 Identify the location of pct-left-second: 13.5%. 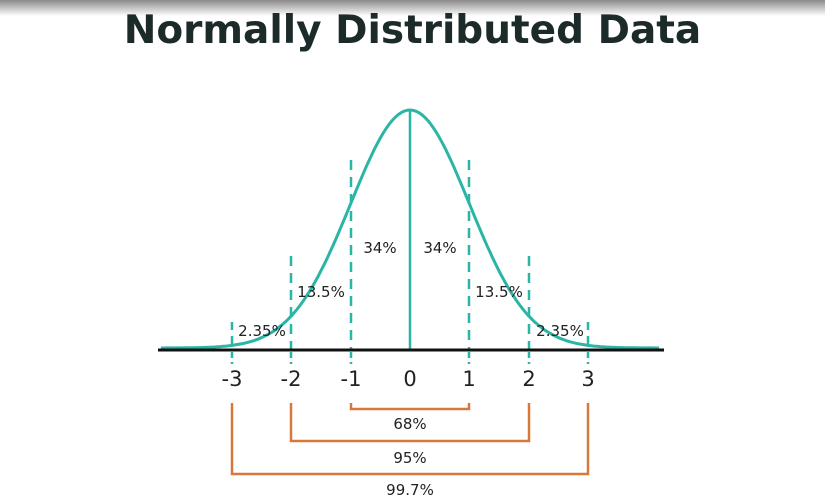
(321, 292).